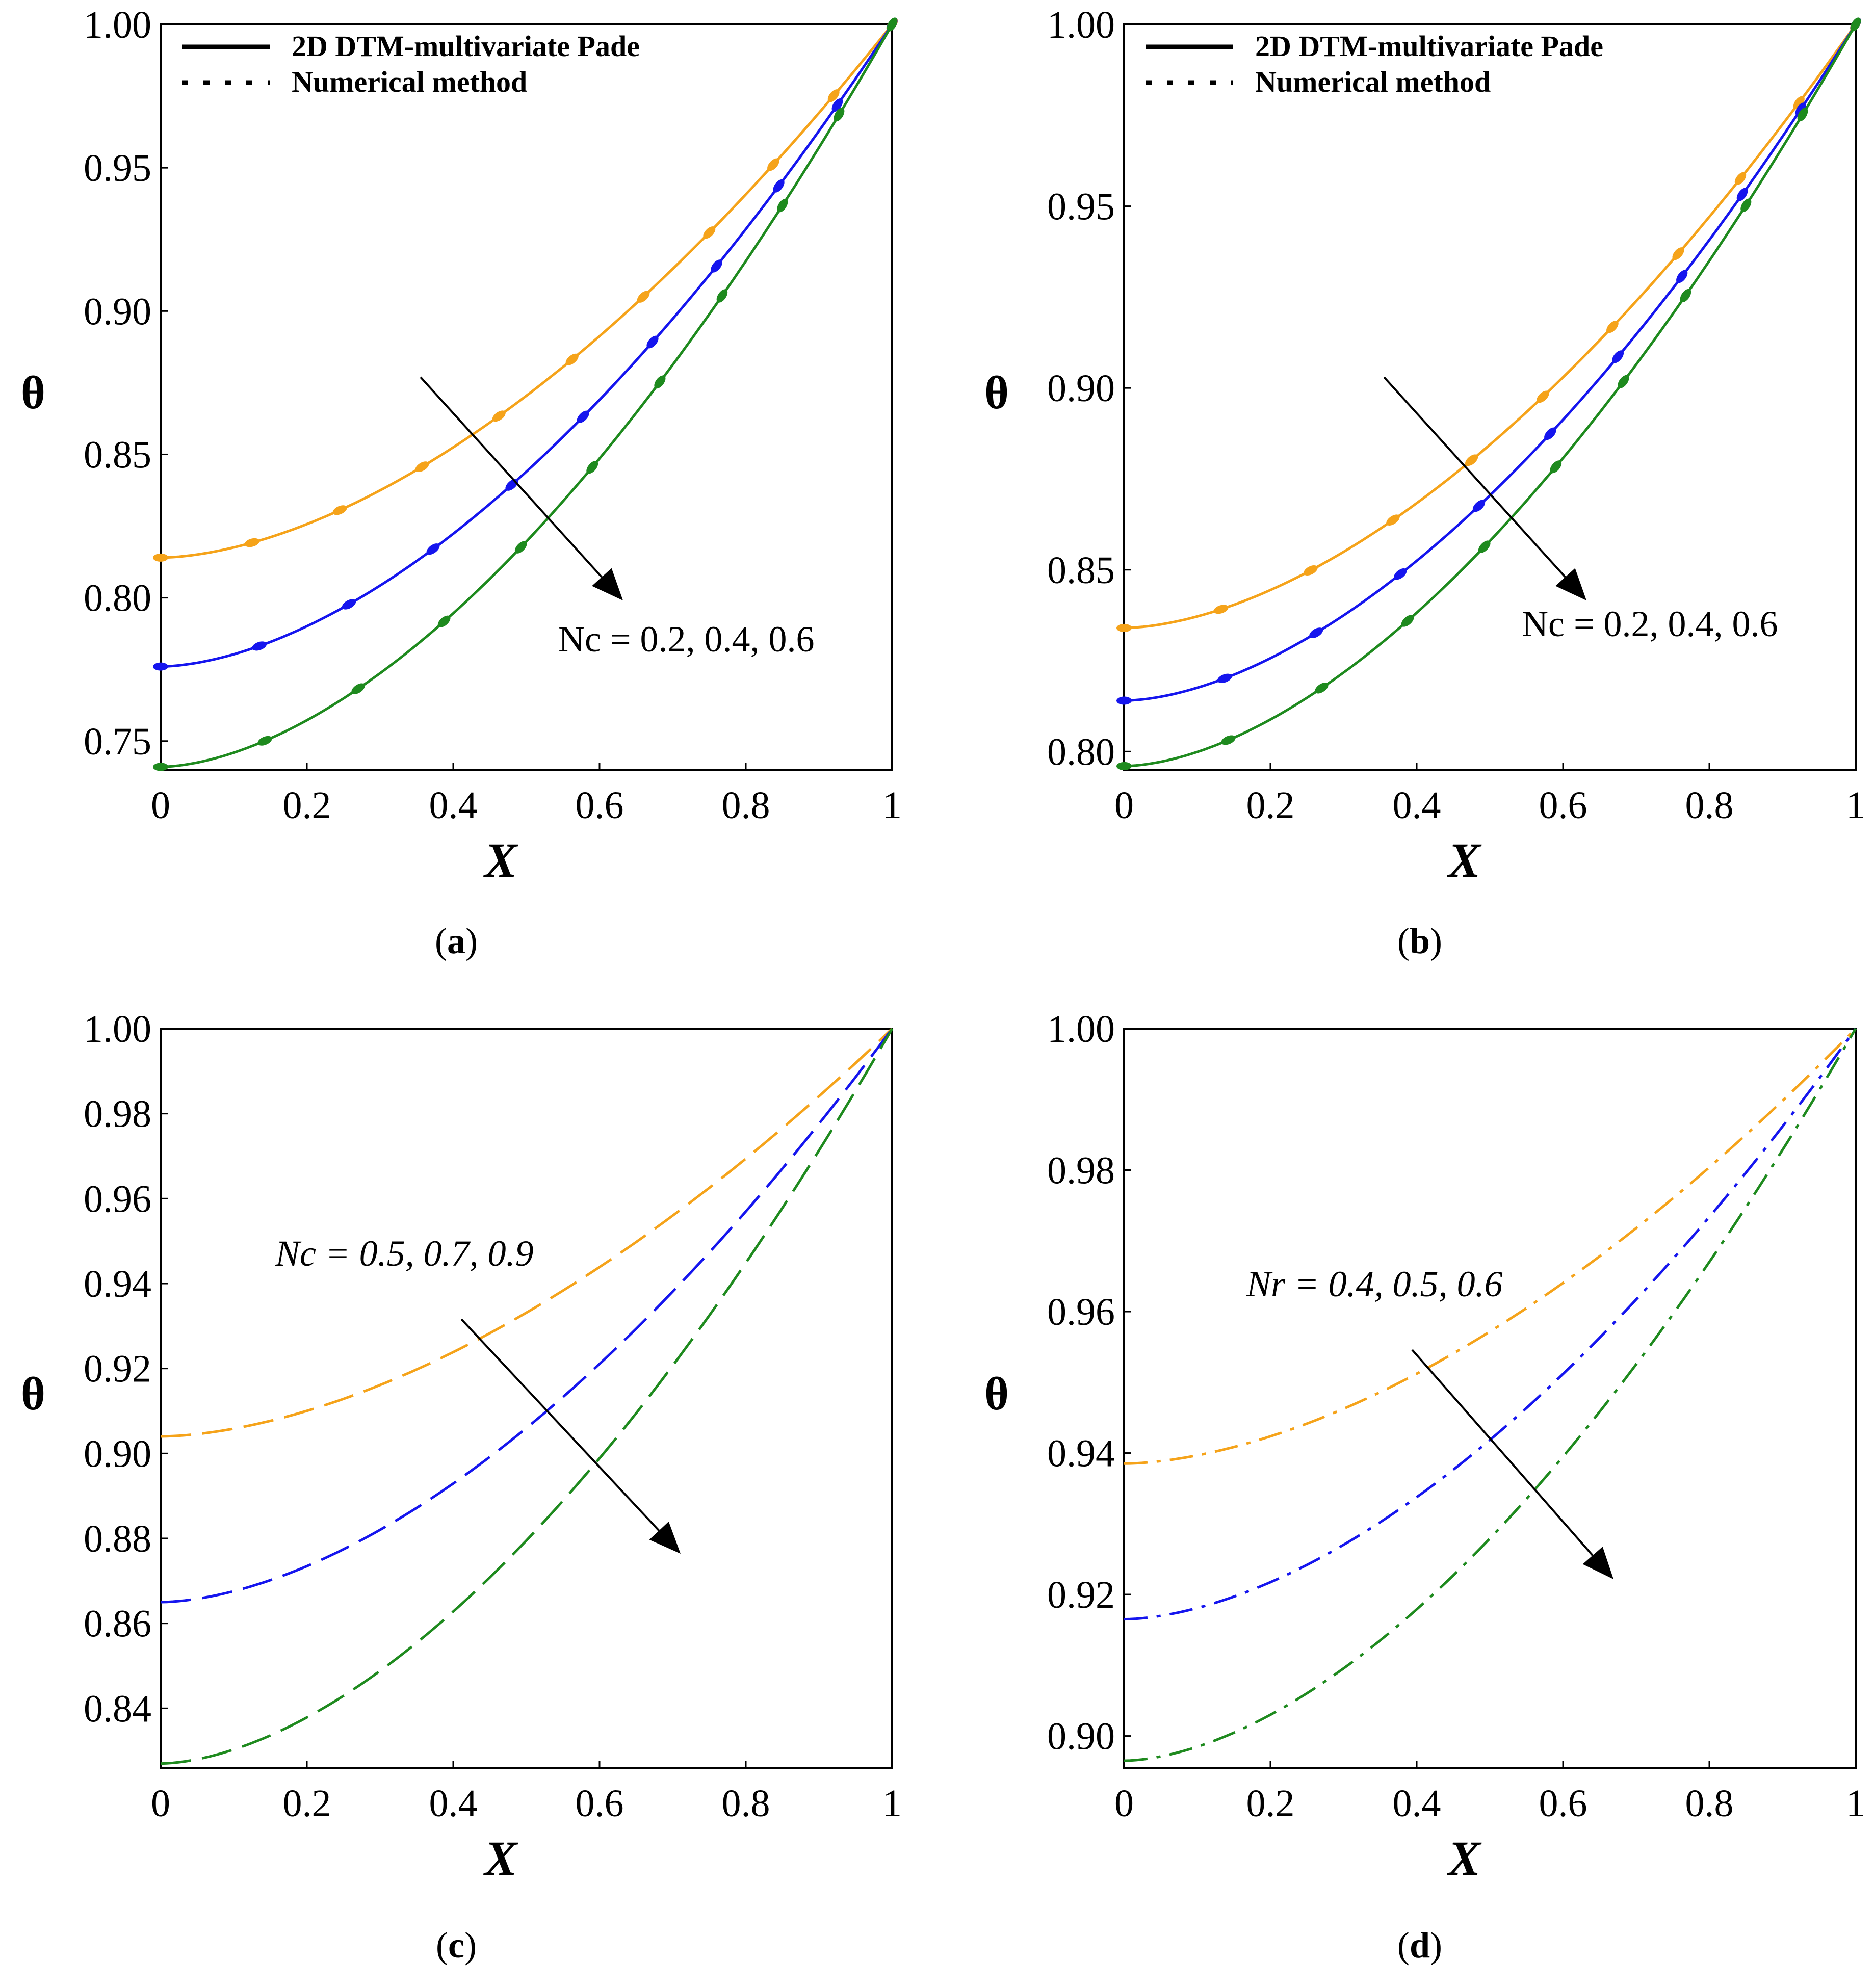 Image resolution: width=1874 pixels, height=1988 pixels. What do you see at coordinates (118, 1624) in the screenshot?
I see `y-tick-label: 0.86` at bounding box center [118, 1624].